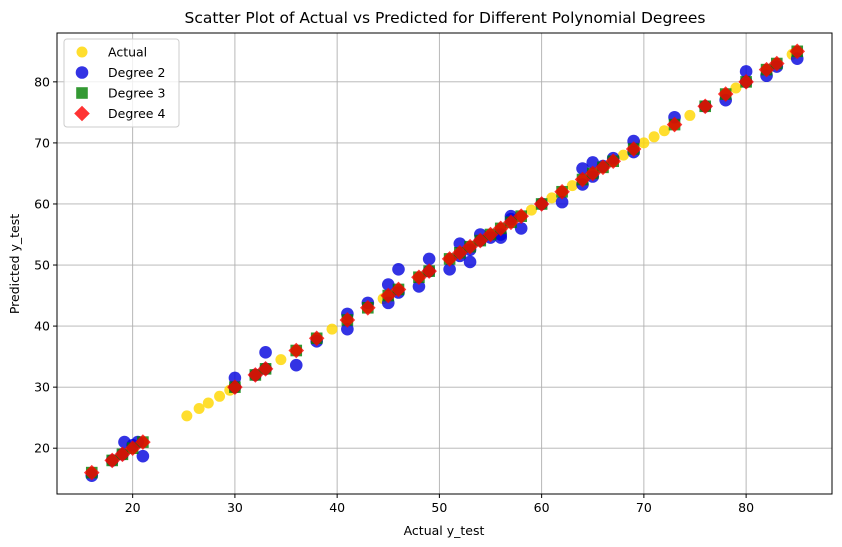 This screenshot has height=547, width=842. Describe the element at coordinates (42, 203) in the screenshot. I see `y-tick-label: 60` at that location.